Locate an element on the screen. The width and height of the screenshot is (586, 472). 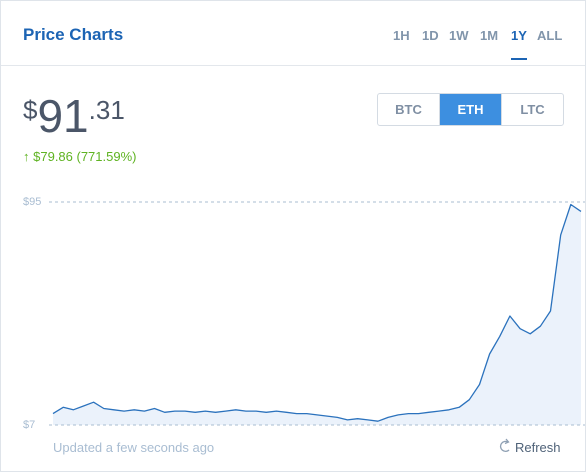
price-change: ↑ $79.86 (771.59%) is located at coordinates (79, 156).